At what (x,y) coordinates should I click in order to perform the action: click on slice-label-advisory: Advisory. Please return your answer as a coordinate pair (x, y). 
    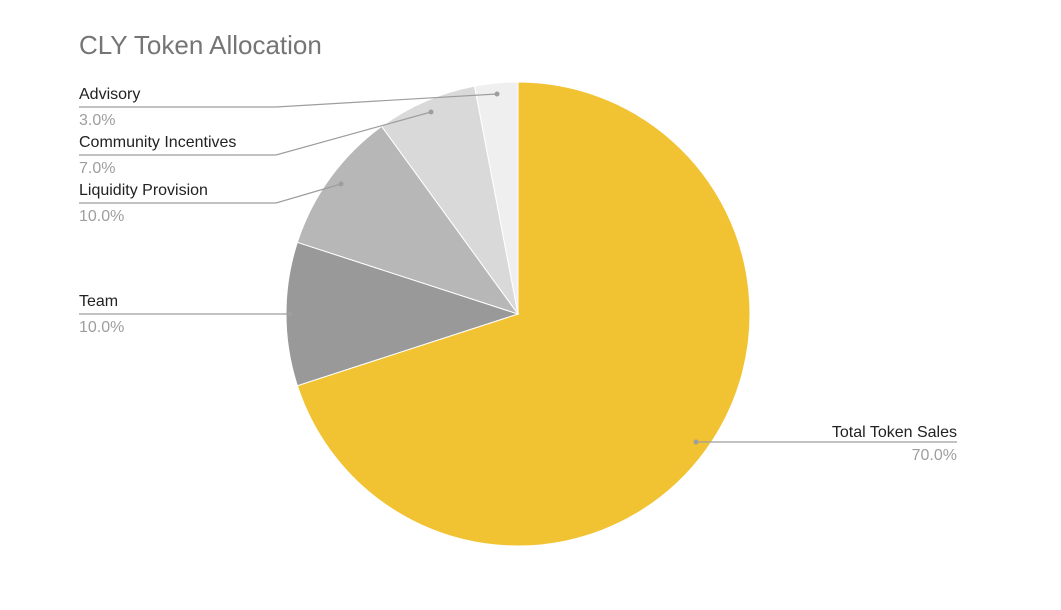
    Looking at the image, I should click on (109, 94).